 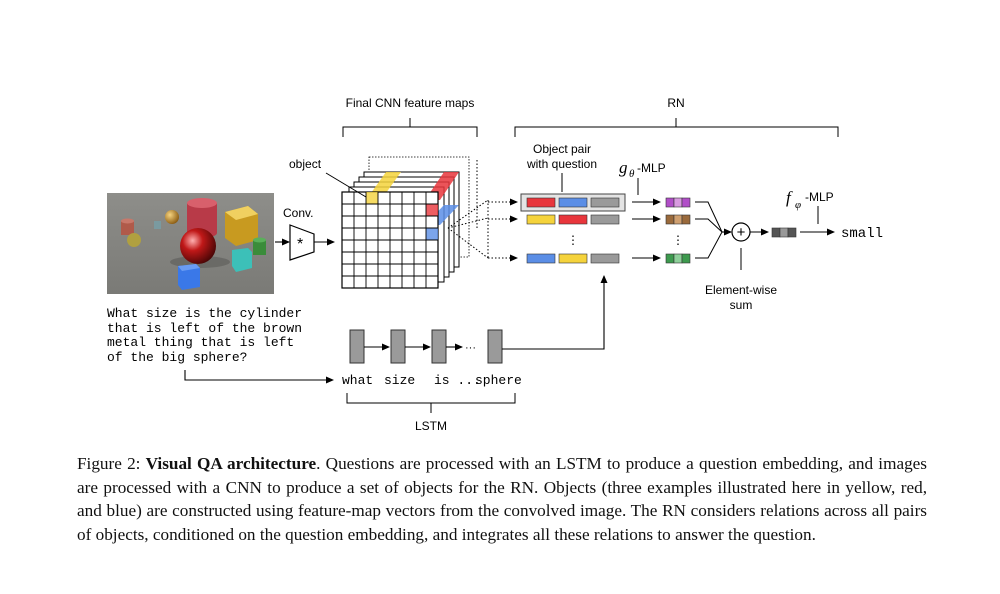 I want to click on question-embedding-arrow, so click(x=555, y=312).